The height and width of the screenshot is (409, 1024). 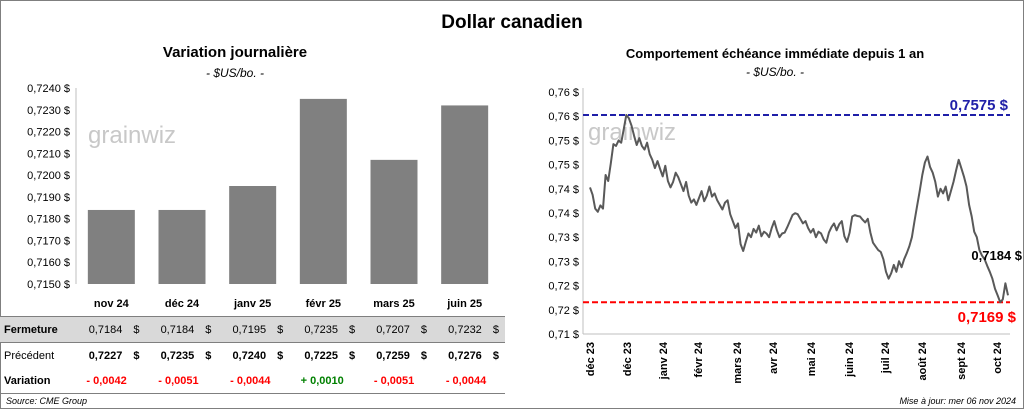 What do you see at coordinates (37, 329) in the screenshot?
I see `row-label: Fermeture` at bounding box center [37, 329].